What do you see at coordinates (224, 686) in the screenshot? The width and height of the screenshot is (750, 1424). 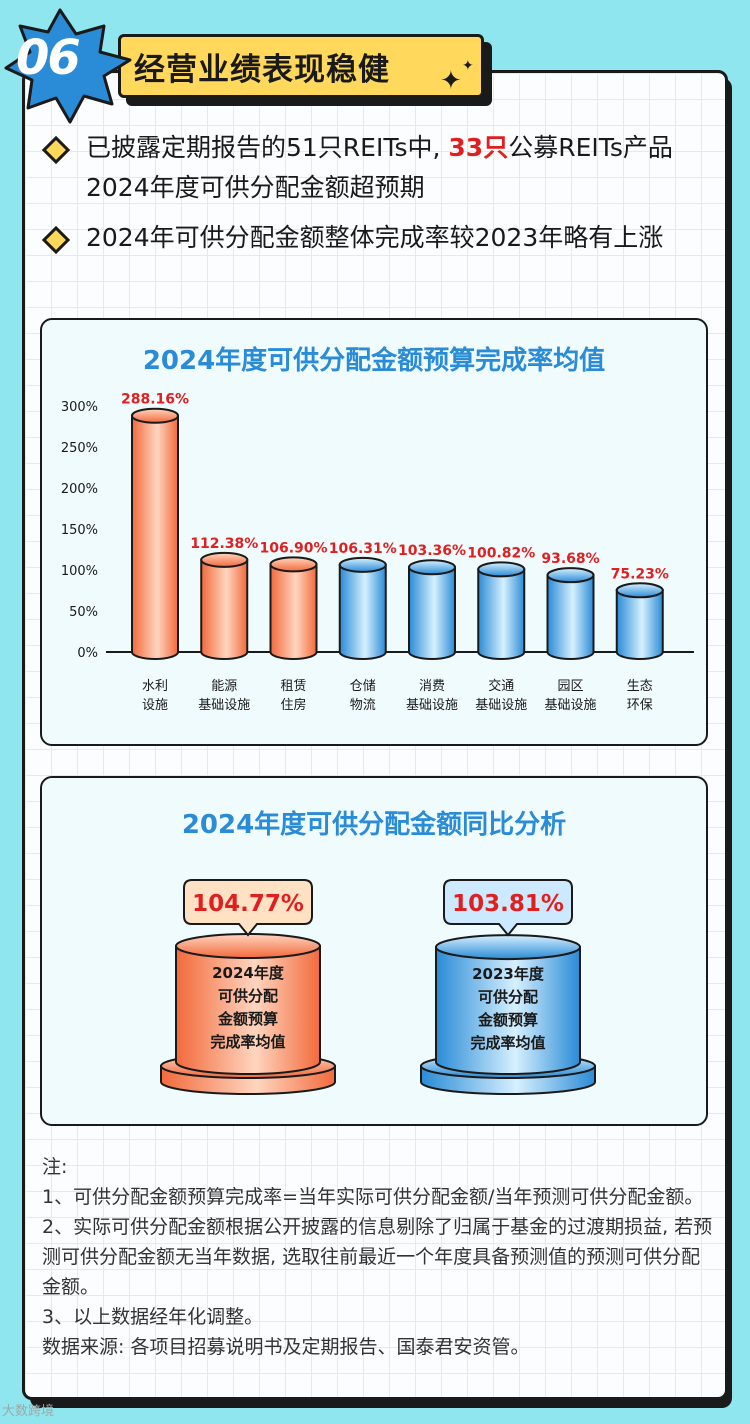 I see `category-label: 能源` at bounding box center [224, 686].